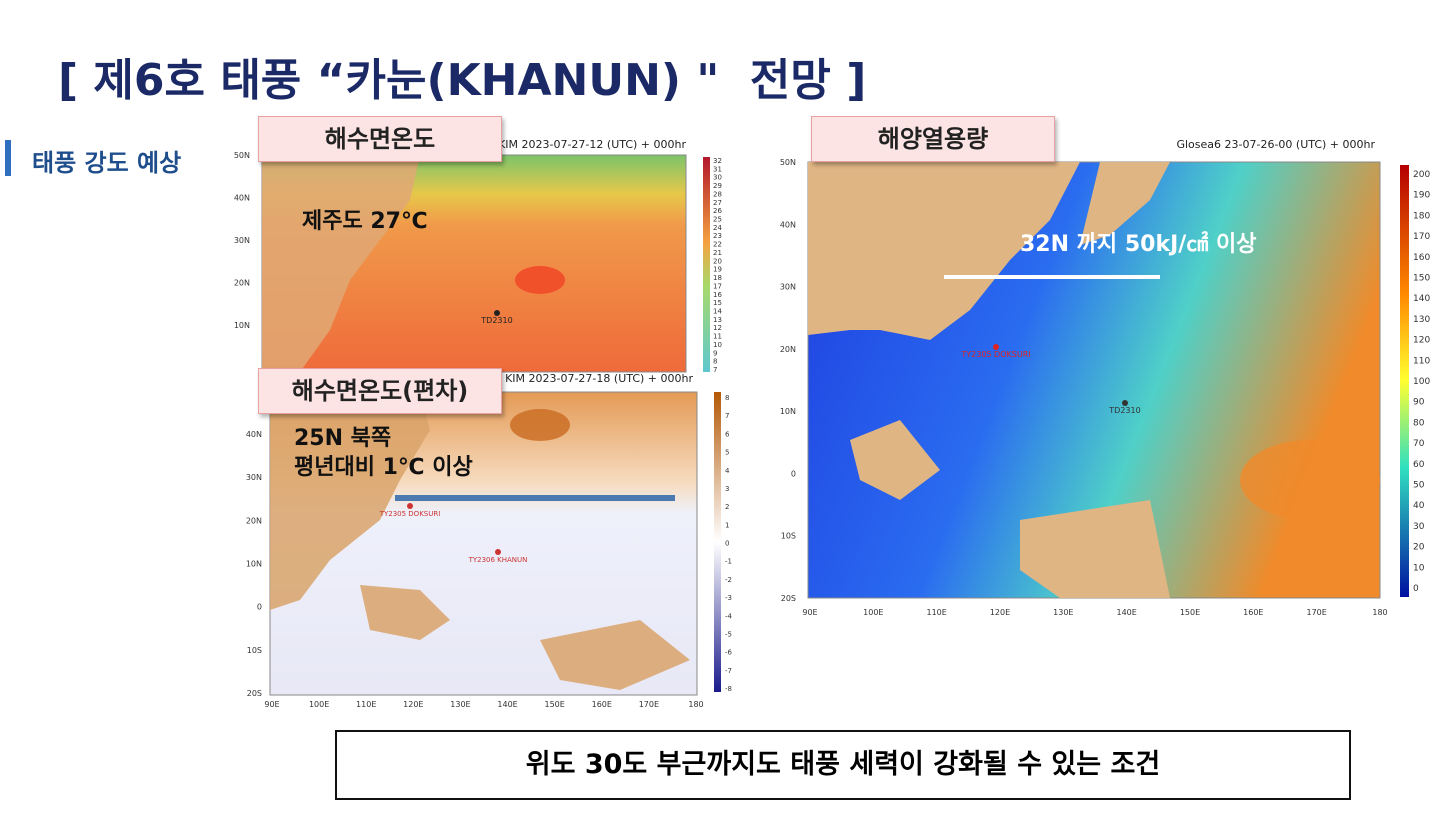 This screenshot has width=1444, height=832. What do you see at coordinates (365, 221) in the screenshot?
I see `annotation: 제주도 27℃` at bounding box center [365, 221].